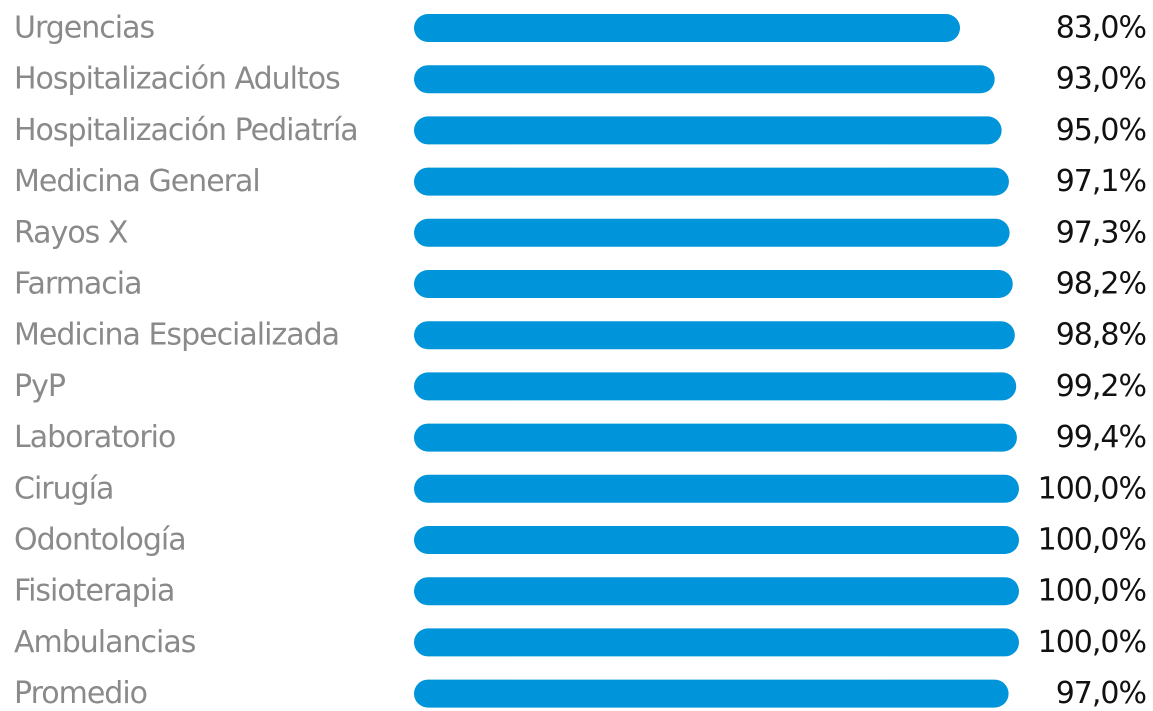  What do you see at coordinates (176, 335) in the screenshot?
I see `category-label: Medicina Especializada` at bounding box center [176, 335].